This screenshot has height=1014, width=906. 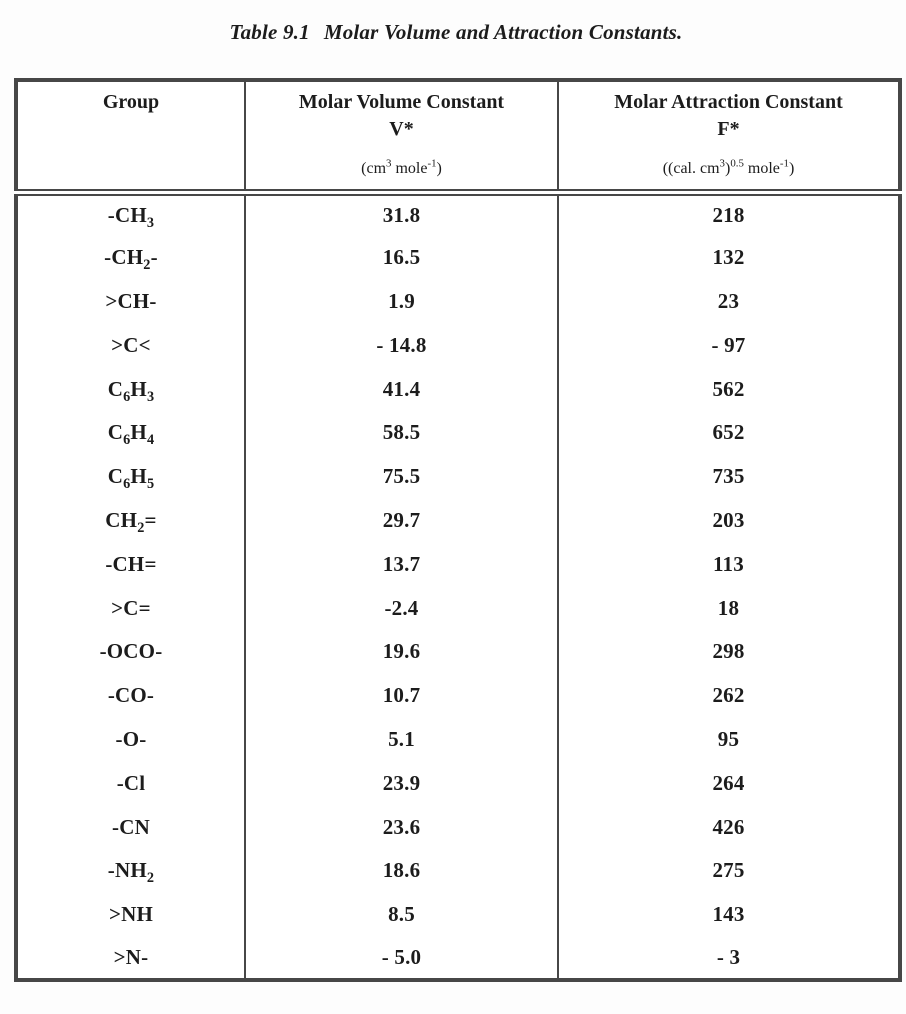 What do you see at coordinates (401, 345) in the screenshot?
I see `molar-volume-cell: - 14.8` at bounding box center [401, 345].